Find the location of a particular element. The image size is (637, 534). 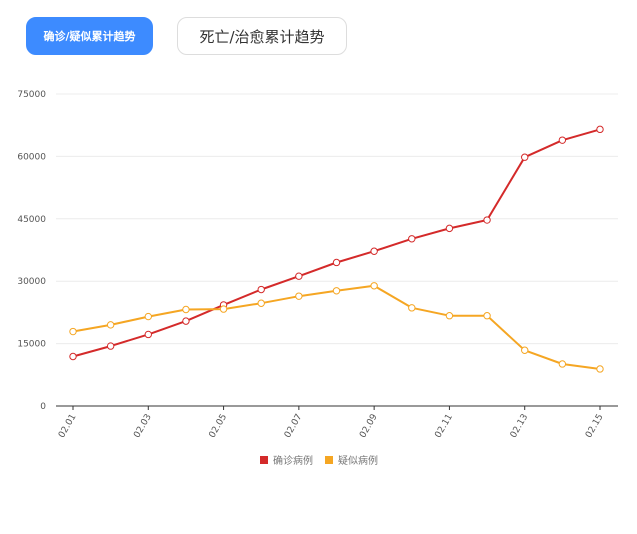

x-axis: 02.01 02.03 02.05 02.07 02.09 02.11 02.13 02.15 is located at coordinates (337, 422).